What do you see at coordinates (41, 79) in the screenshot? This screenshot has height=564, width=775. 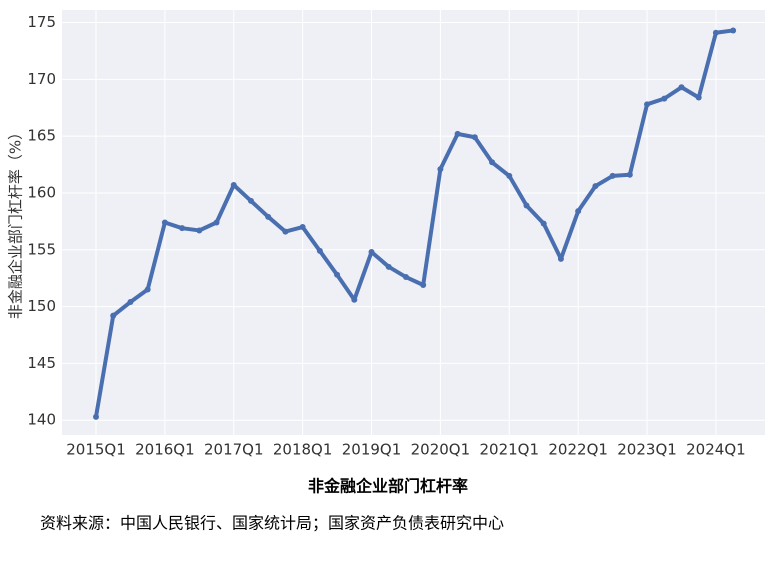 I see `y-tick-label: 170` at bounding box center [41, 79].